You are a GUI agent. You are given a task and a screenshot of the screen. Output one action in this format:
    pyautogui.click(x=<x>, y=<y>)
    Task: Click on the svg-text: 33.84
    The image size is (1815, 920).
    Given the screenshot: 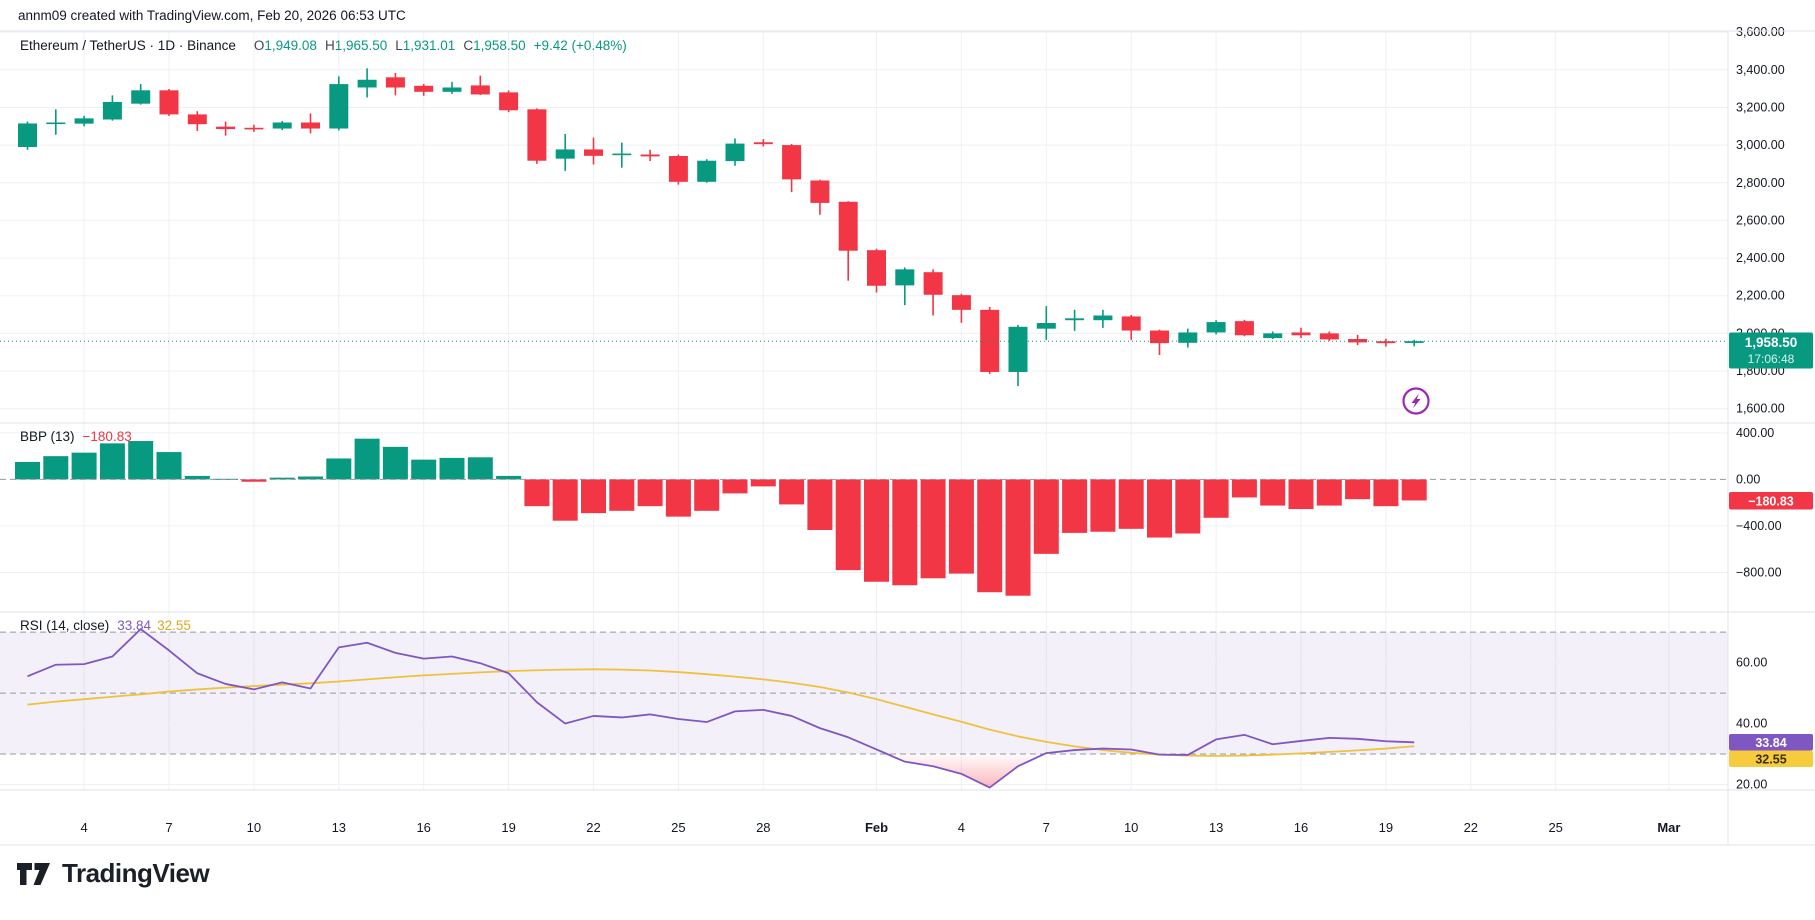 What is the action you would take?
    pyautogui.click(x=1770, y=743)
    